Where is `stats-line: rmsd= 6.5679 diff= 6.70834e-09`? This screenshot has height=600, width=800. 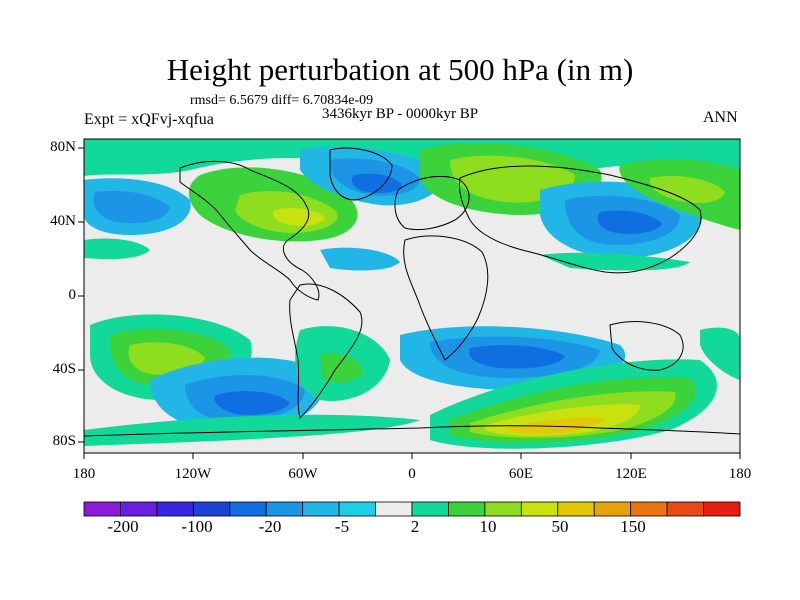
stats-line: rmsd= 6.5679 diff= 6.70834e-09 is located at coordinates (282, 100).